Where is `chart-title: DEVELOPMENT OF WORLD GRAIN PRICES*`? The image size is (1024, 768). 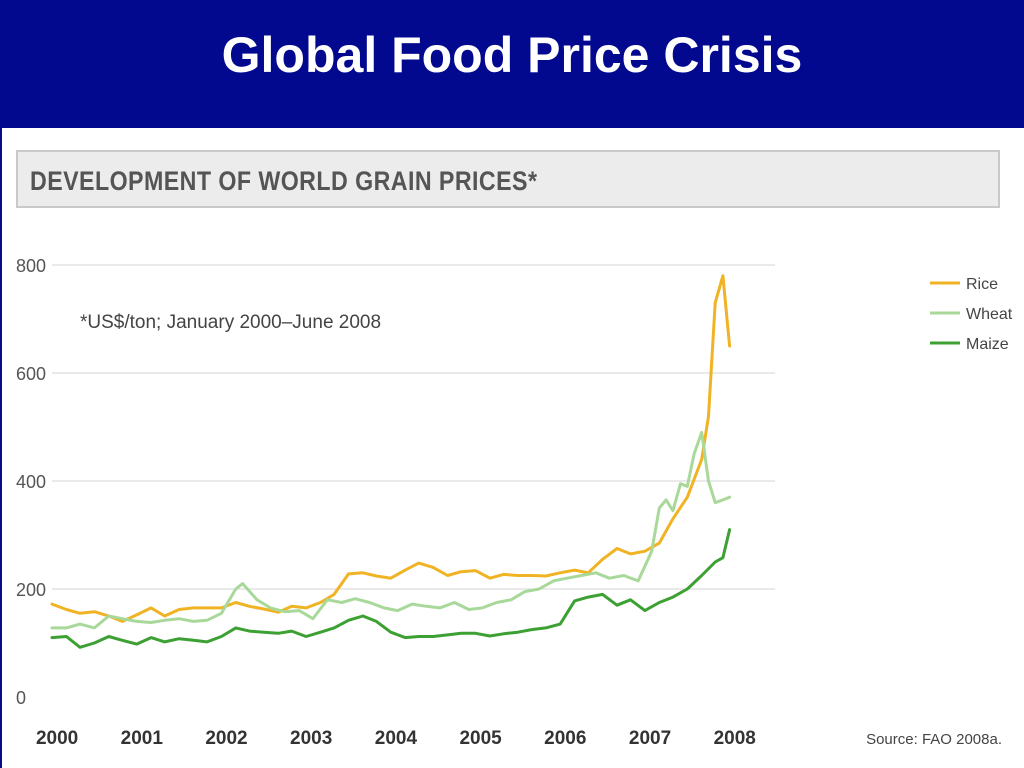 chart-title: DEVELOPMENT OF WORLD GRAIN PRICES* is located at coordinates (284, 181).